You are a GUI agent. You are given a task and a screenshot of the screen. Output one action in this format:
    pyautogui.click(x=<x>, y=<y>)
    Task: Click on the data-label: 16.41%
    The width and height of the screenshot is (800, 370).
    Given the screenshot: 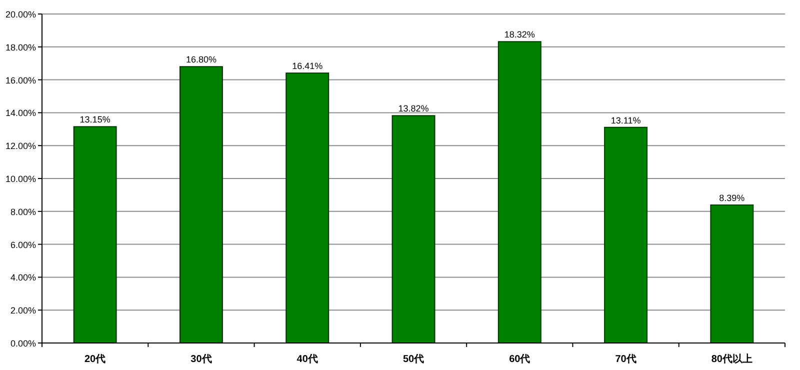 What is the action you would take?
    pyautogui.click(x=307, y=66)
    